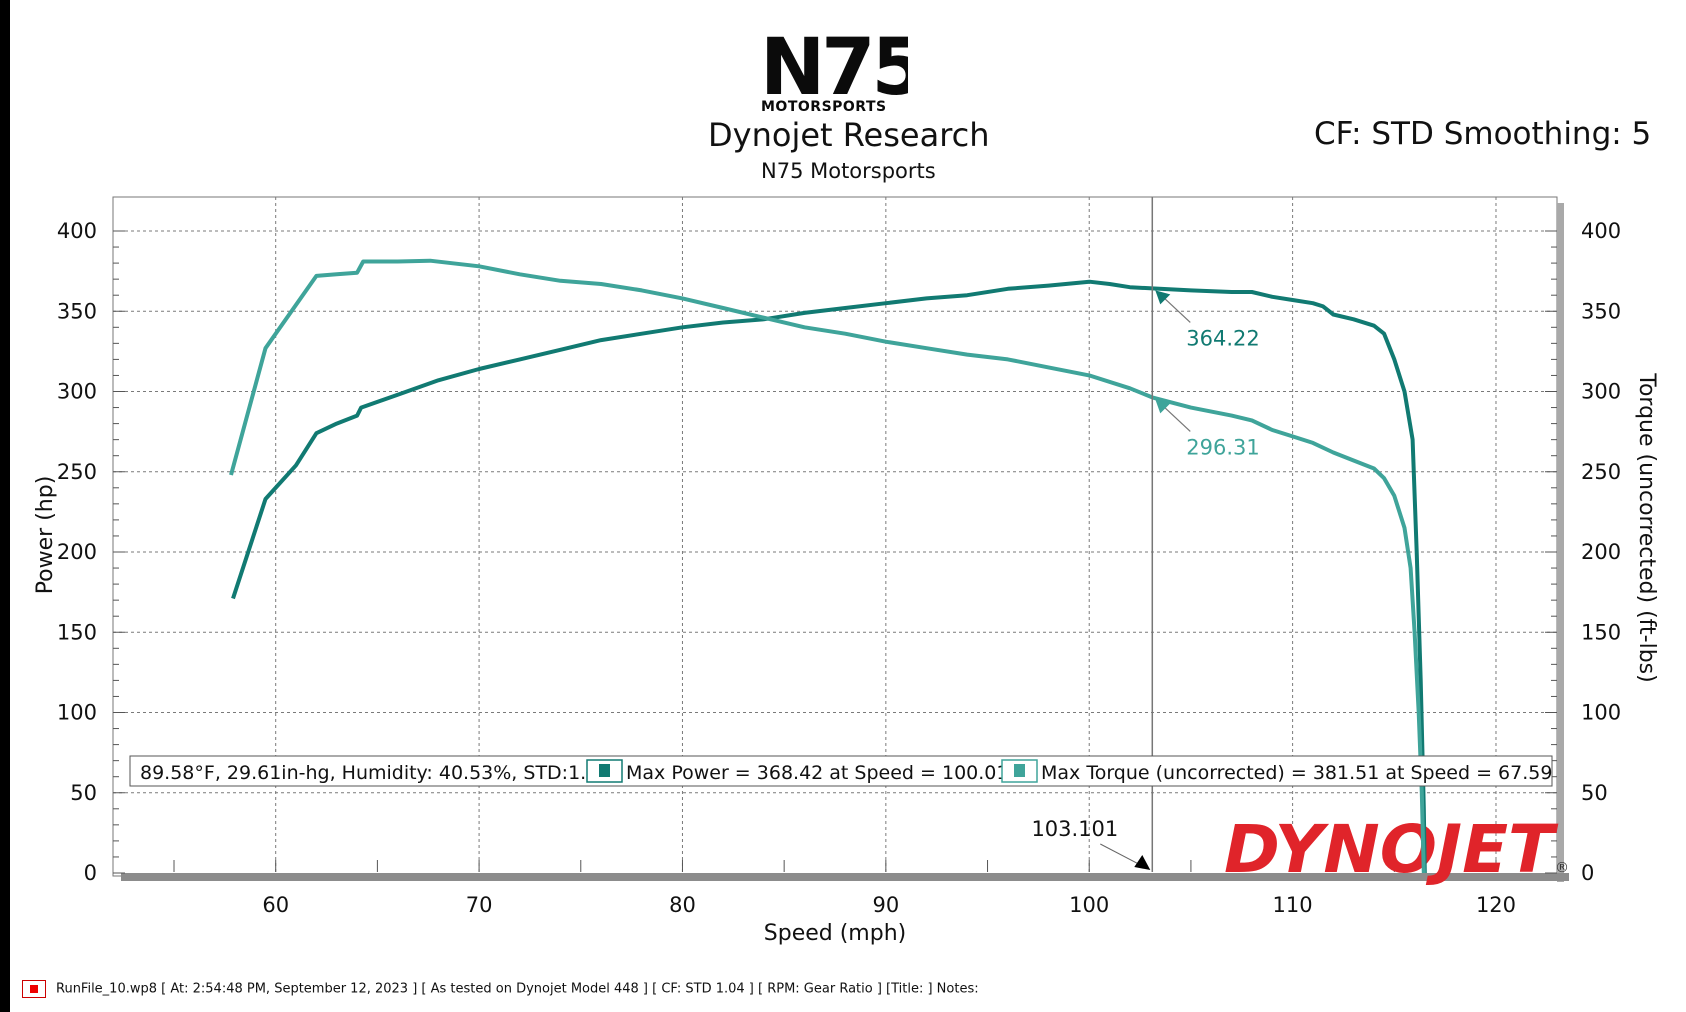 This screenshot has height=1012, width=1686. Describe the element at coordinates (1163, 297) in the screenshot. I see `power-annotation-arrow` at that location.